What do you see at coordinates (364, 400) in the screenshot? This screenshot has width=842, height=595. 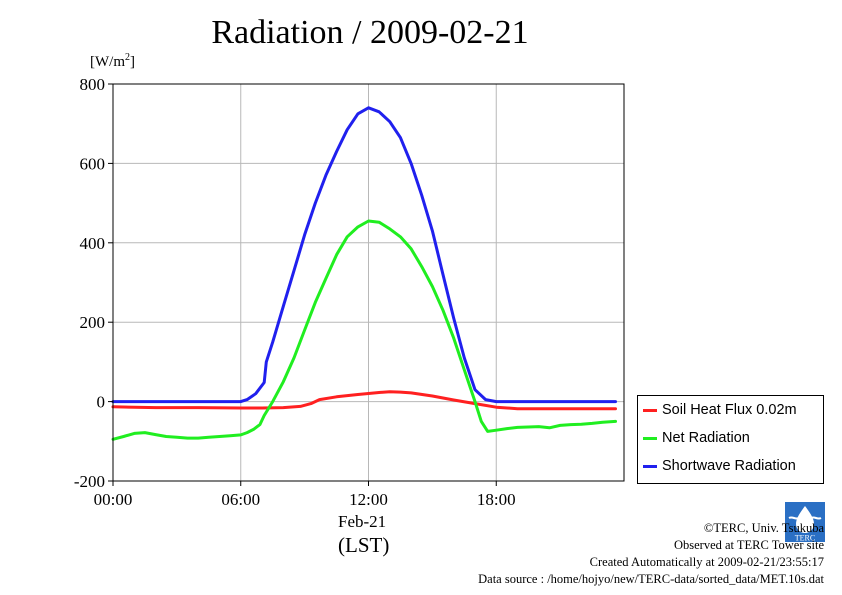 I see `series-line-soil-heat-flux-0-02m` at bounding box center [364, 400].